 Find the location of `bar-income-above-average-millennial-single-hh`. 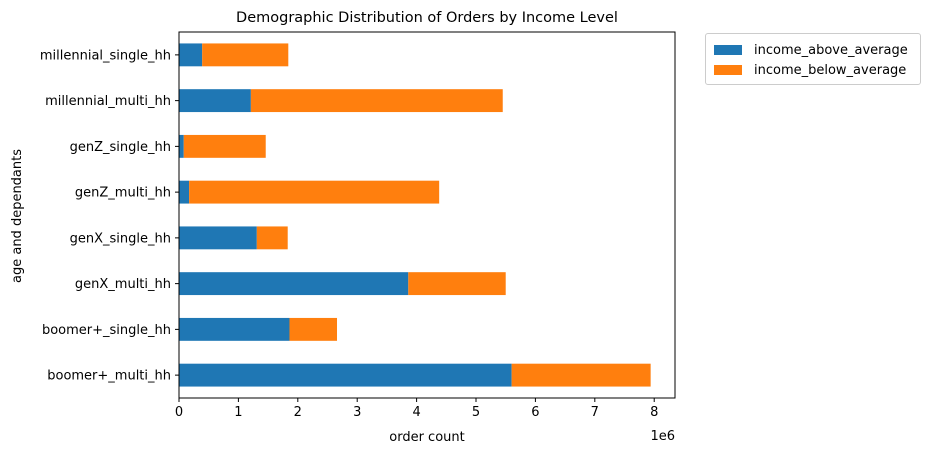

bar-income-above-average-millennial-single-hh is located at coordinates (191, 55).